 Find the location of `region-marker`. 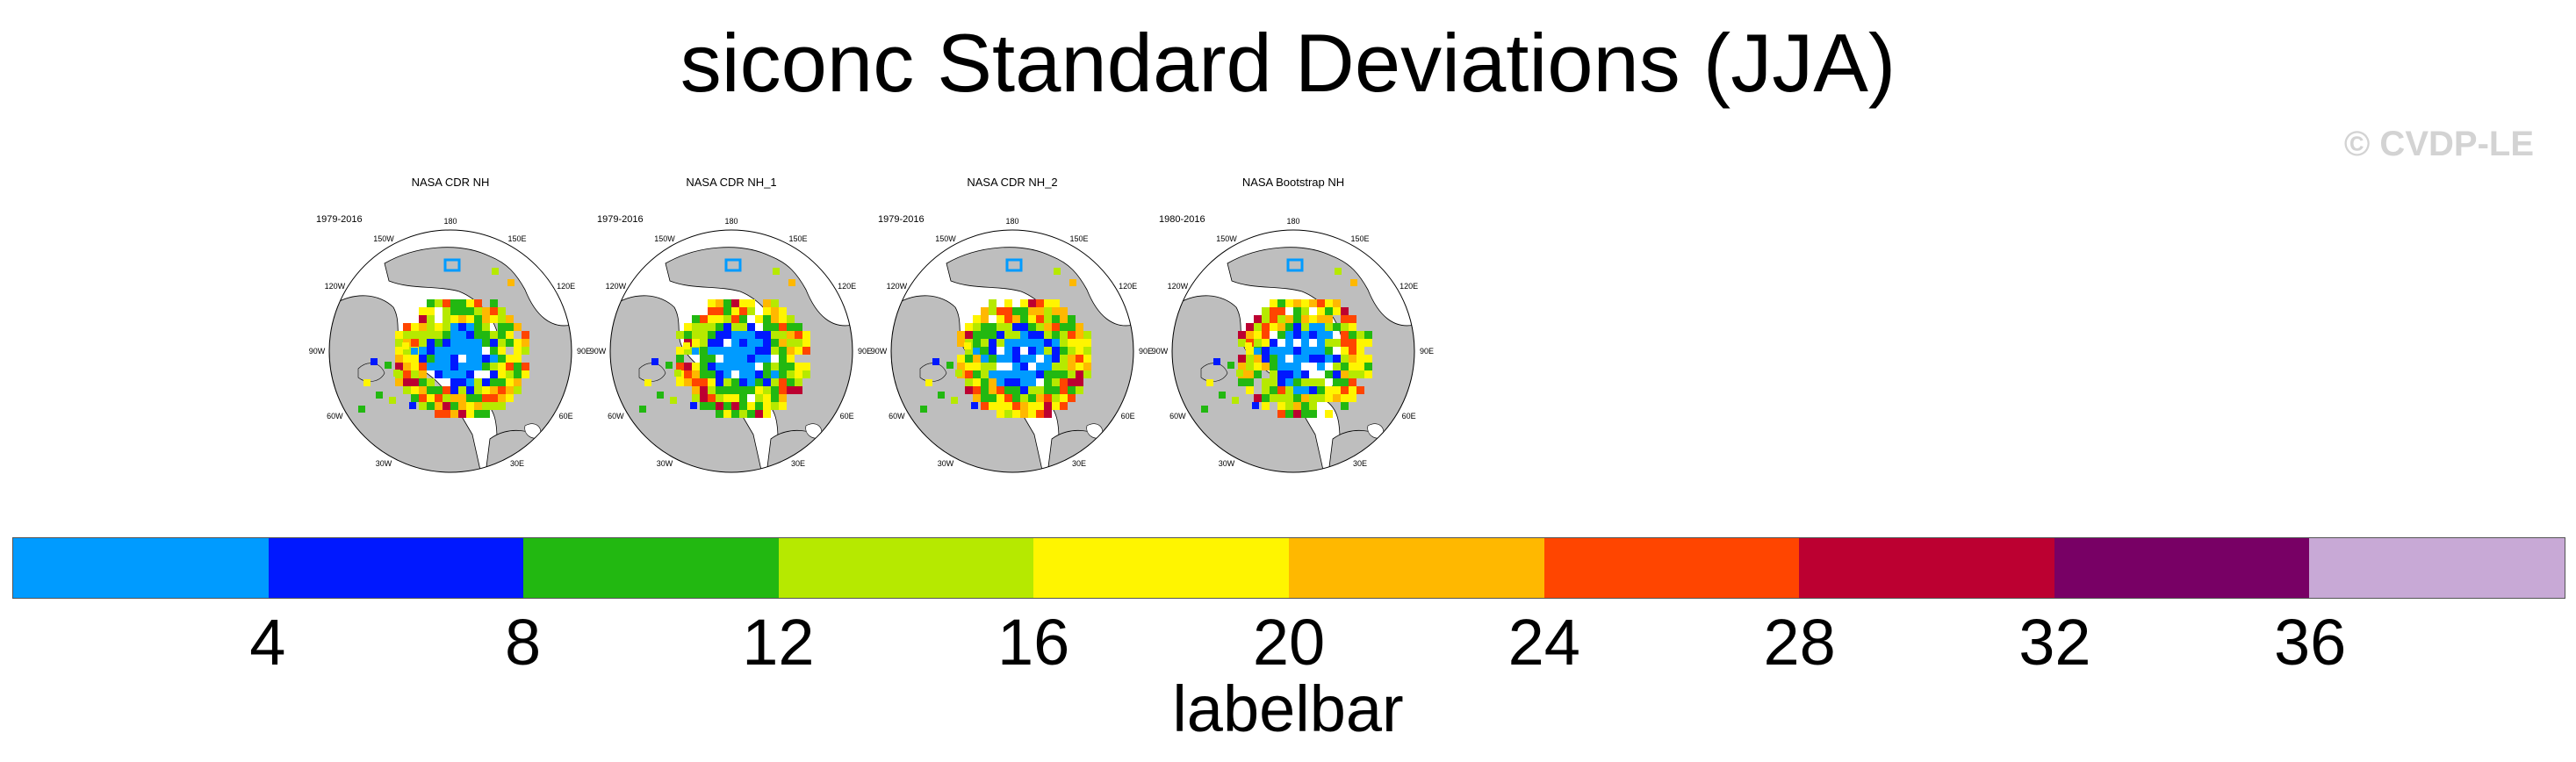

region-marker is located at coordinates (452, 265).